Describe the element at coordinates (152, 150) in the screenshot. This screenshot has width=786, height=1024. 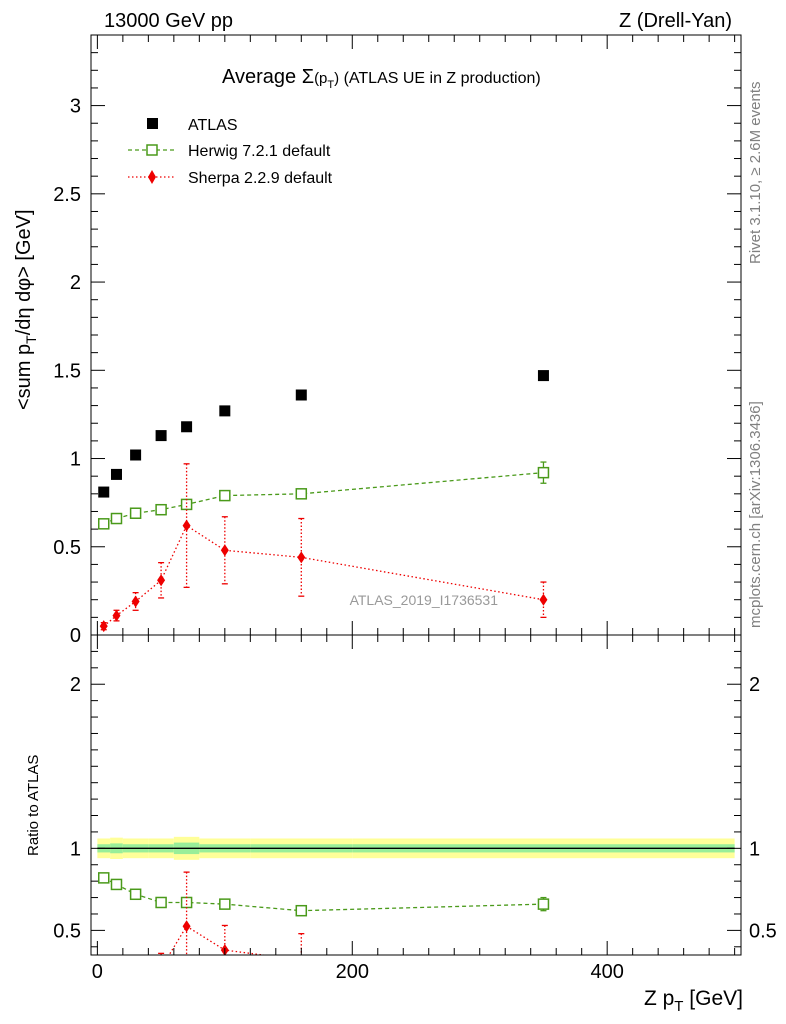
I see `legend-marker-herwig` at that location.